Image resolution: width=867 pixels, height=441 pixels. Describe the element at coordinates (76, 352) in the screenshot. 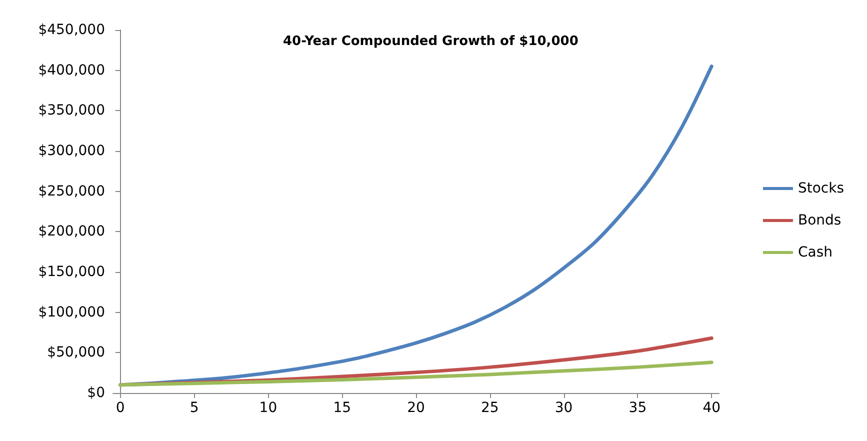

I see `y-tick-label: $50,000` at that location.